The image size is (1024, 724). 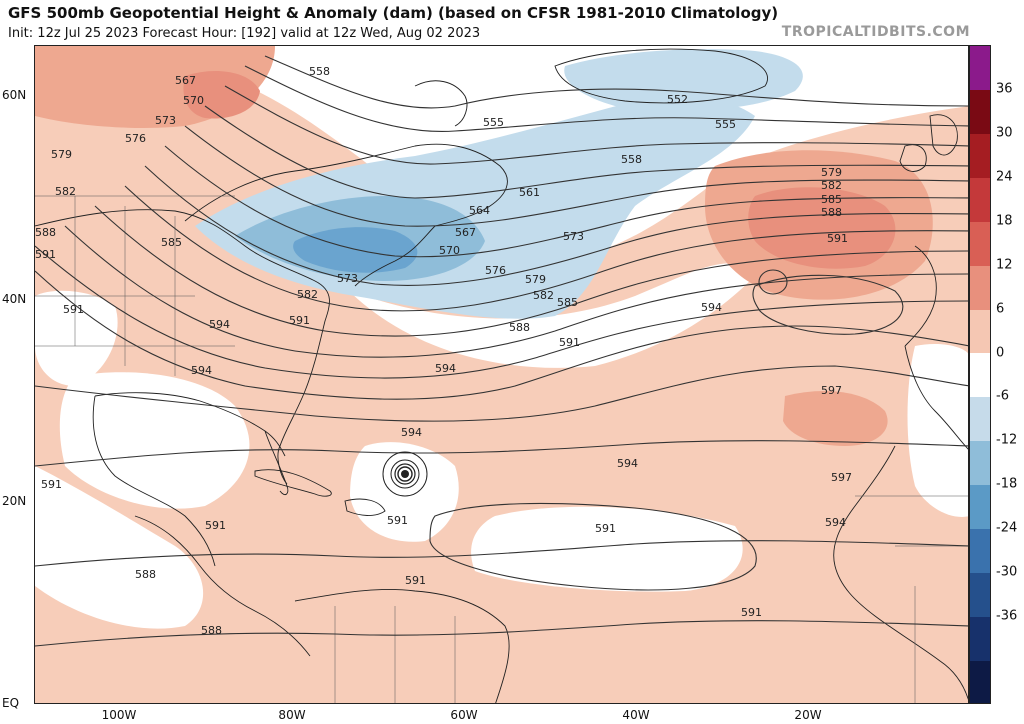 What do you see at coordinates (355, 250) in the screenshot?
I see `anomaly-negative-inner` at bounding box center [355, 250].